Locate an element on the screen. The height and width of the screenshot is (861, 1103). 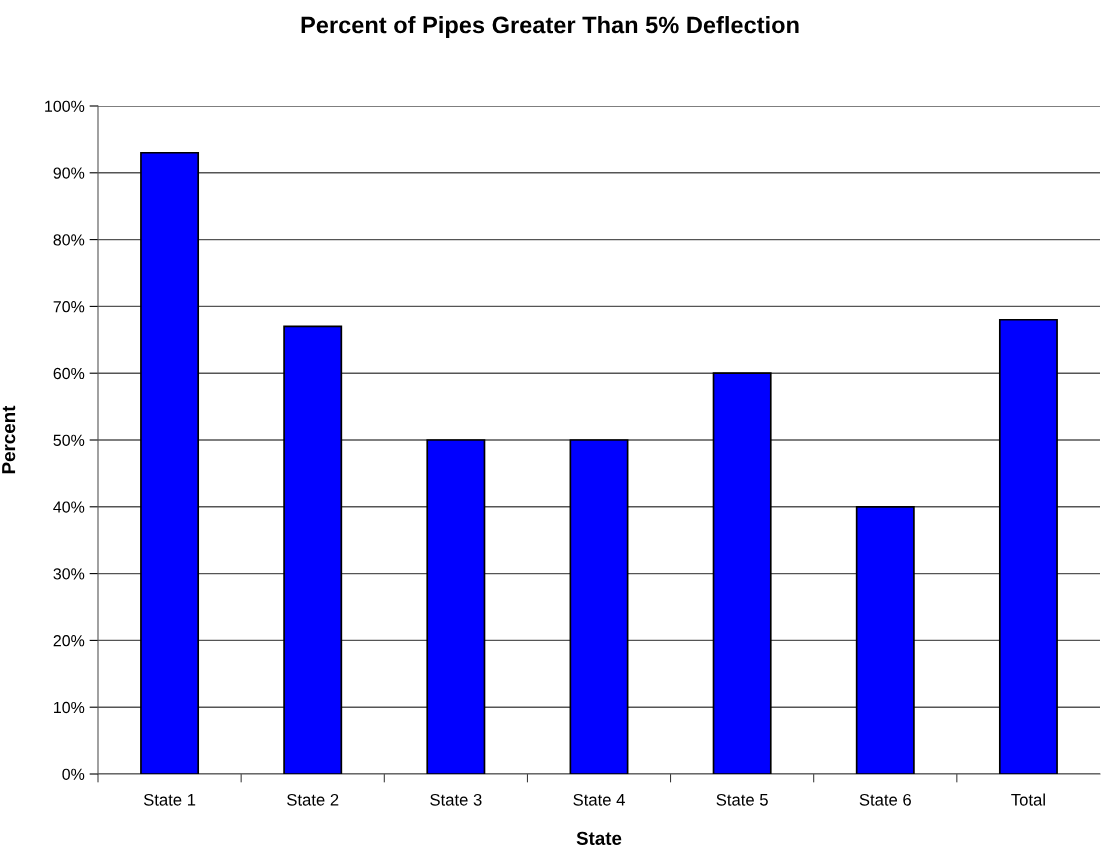
x-tick-label: State 1 is located at coordinates (169, 799).